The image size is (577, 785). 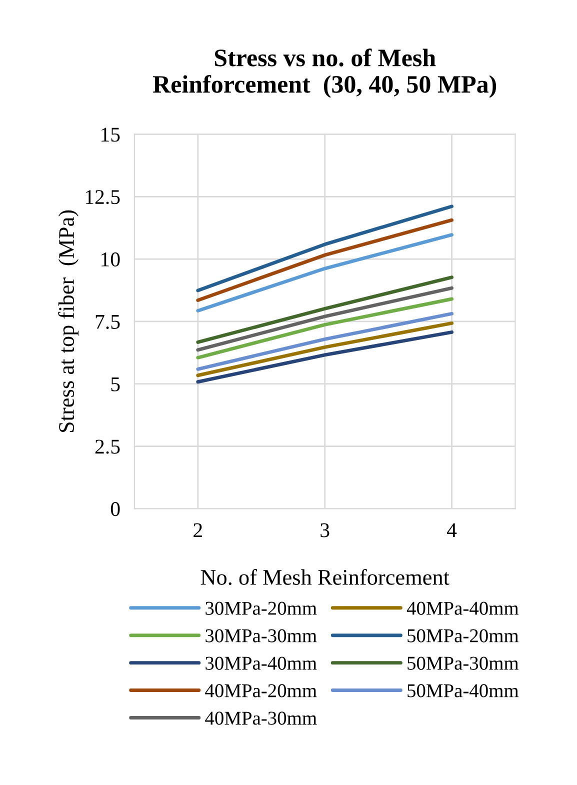 What do you see at coordinates (103, 197) in the screenshot?
I see `y-tick-label: 12.5` at bounding box center [103, 197].